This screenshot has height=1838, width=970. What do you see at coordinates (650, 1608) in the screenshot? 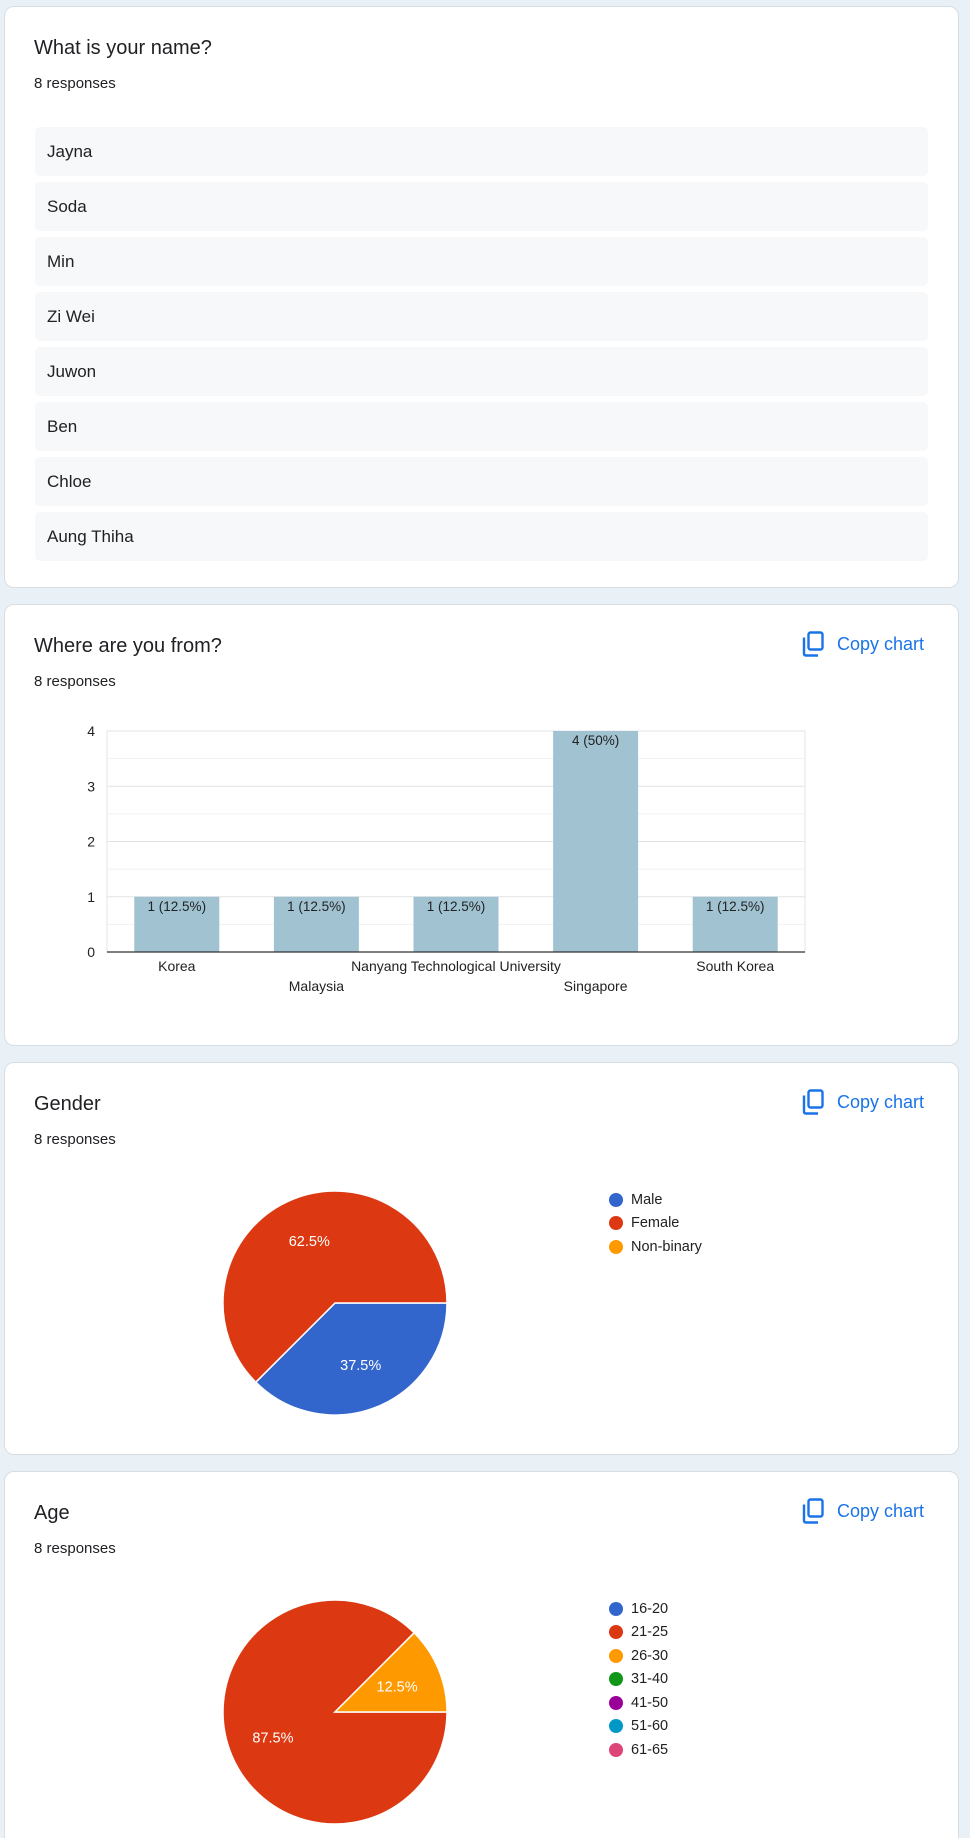
I see `legend-label: 16-20` at bounding box center [650, 1608].